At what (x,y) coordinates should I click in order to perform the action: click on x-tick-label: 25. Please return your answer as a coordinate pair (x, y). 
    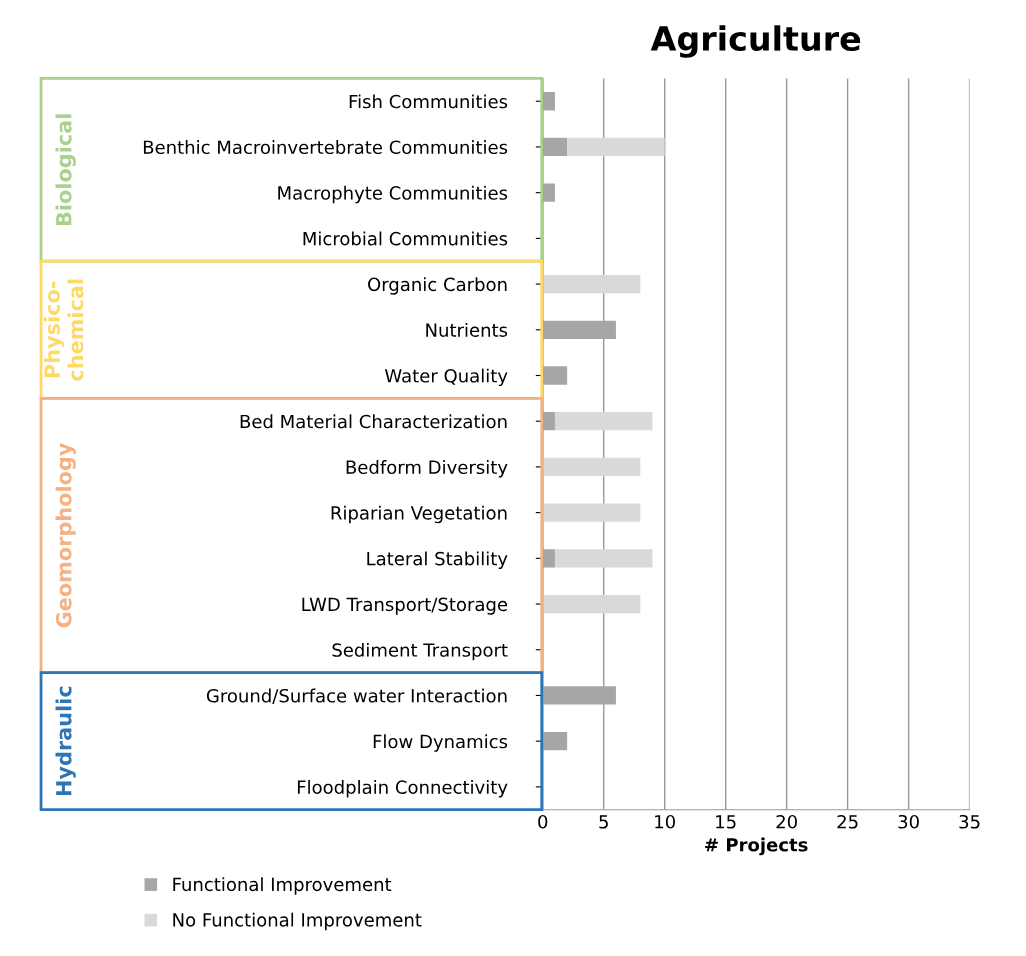
    Looking at the image, I should click on (847, 821).